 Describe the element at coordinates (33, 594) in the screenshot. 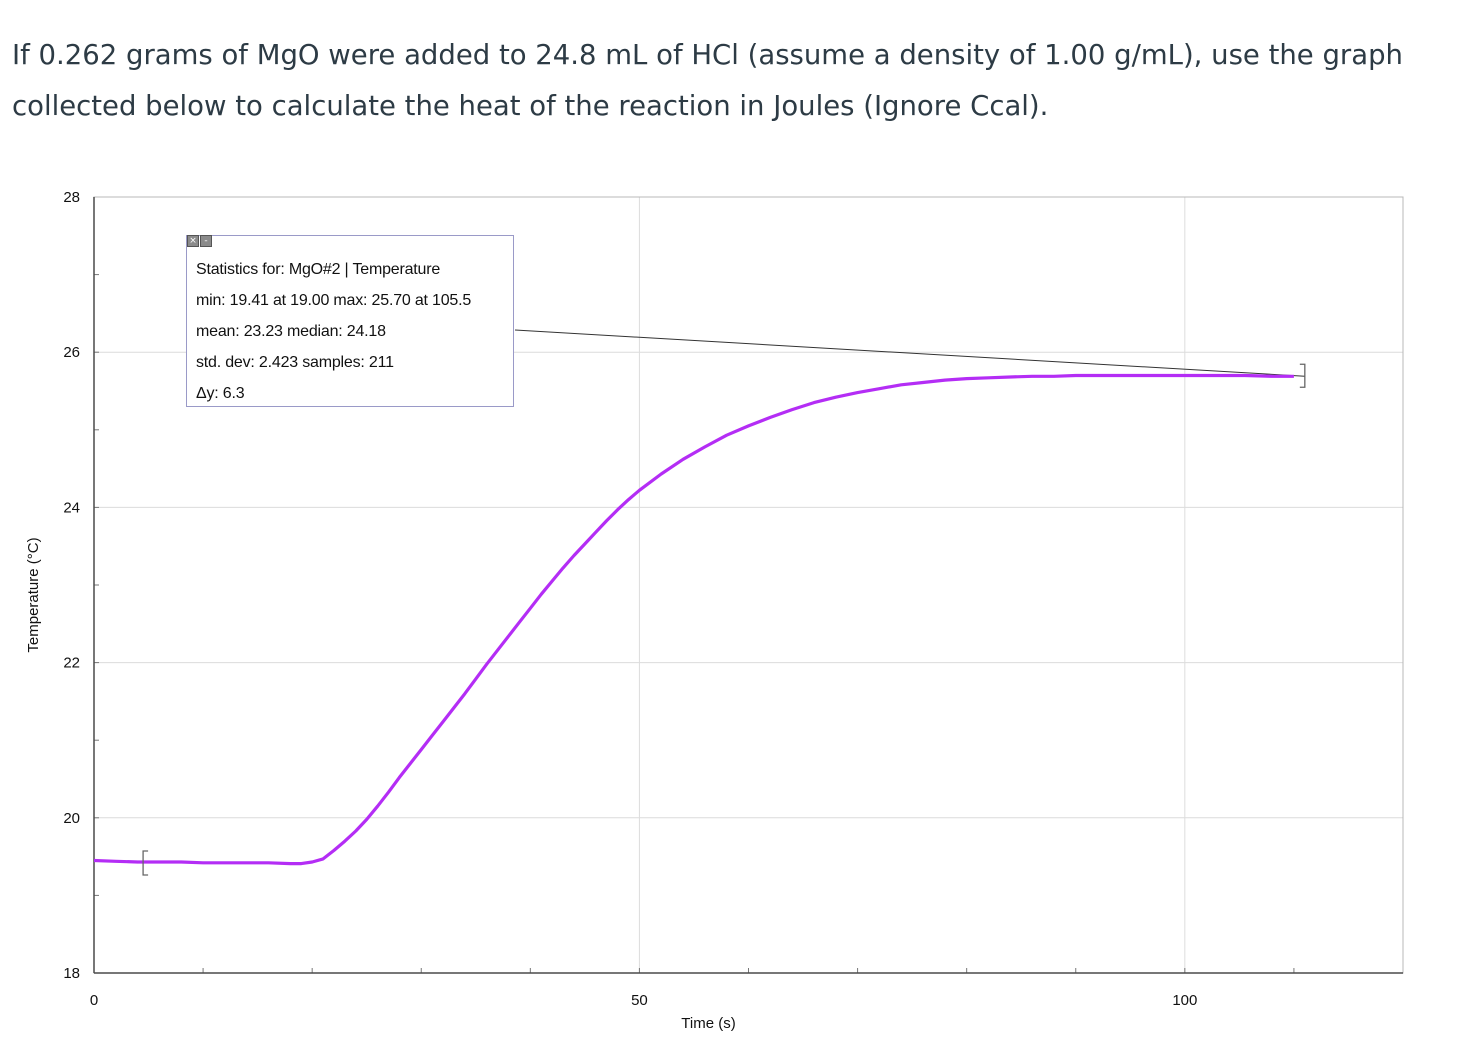

I see `y-axis-label: Temperature (°C)` at that location.